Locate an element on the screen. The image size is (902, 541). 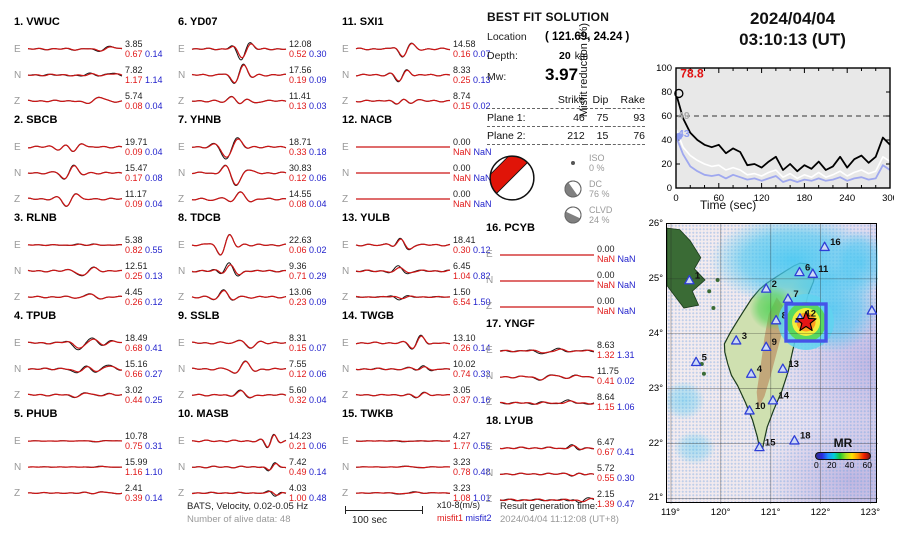
trace-values: 6.45 1.04 0.82 is located at coordinates (472, 271).